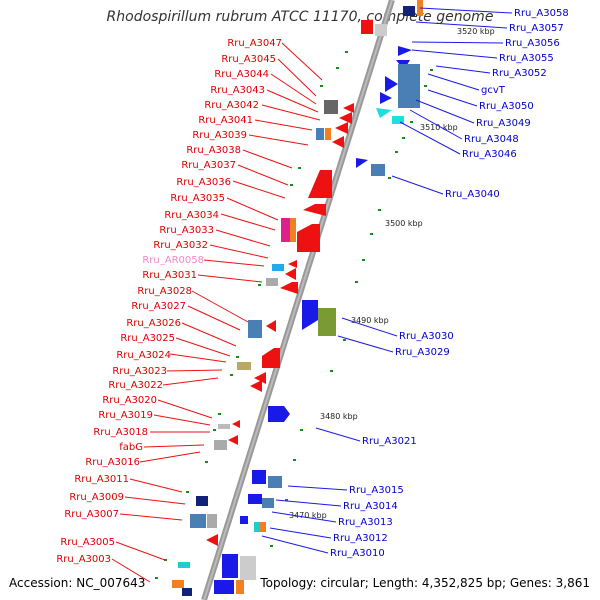 The image size is (600, 600). Describe the element at coordinates (476, 31) in the screenshot. I see `scale-label-3520: 3520 kbp` at that location.